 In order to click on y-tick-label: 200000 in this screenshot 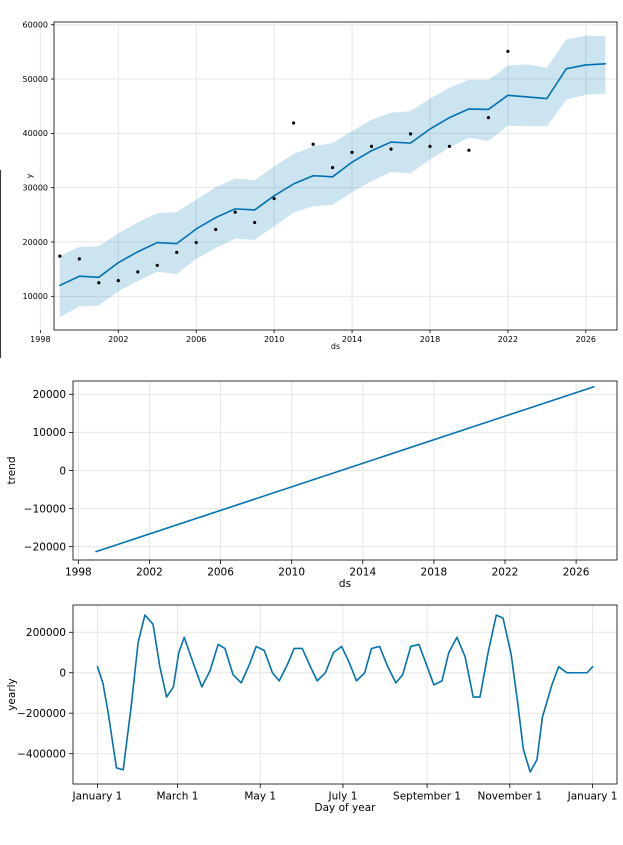, I will do `click(46, 633)`.